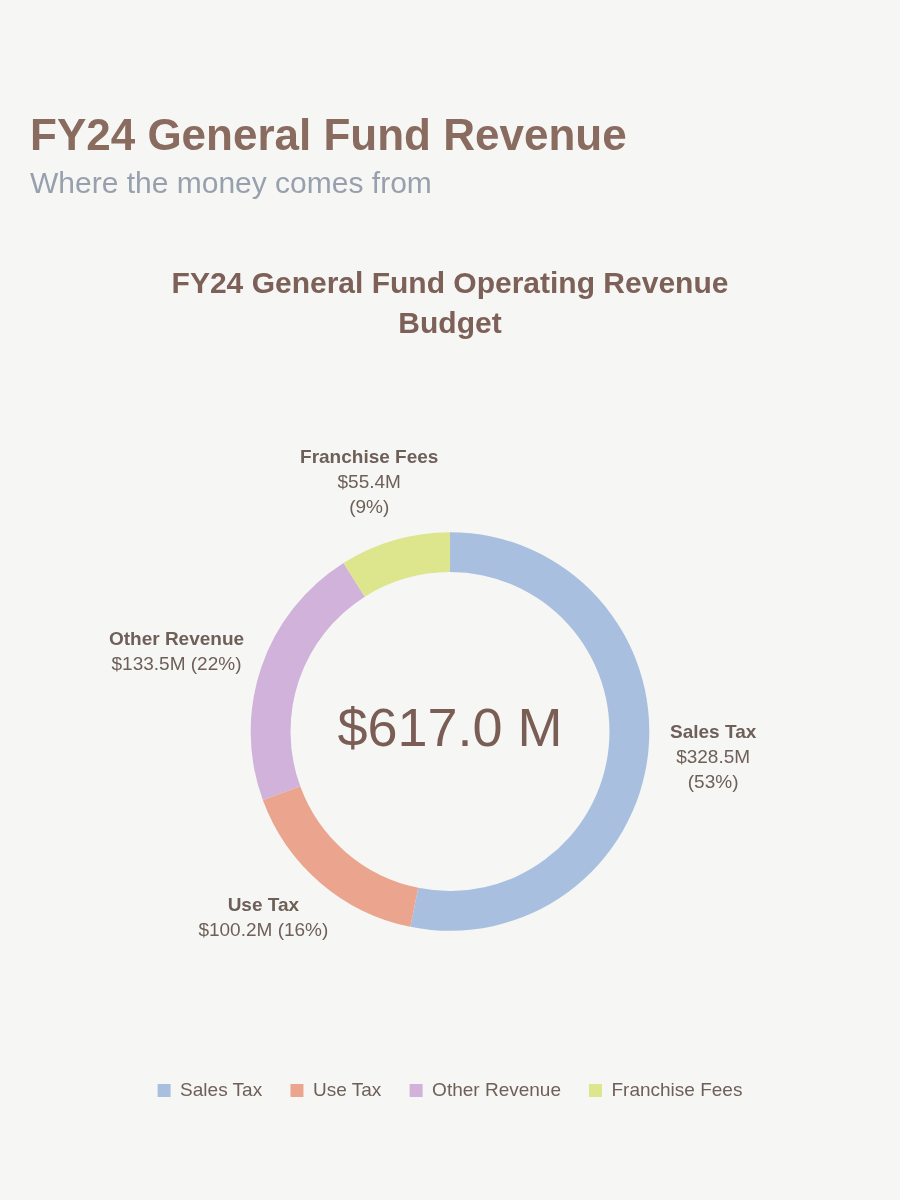  What do you see at coordinates (369, 494) in the screenshot?
I see `data-label: $55.4M (9%)` at bounding box center [369, 494].